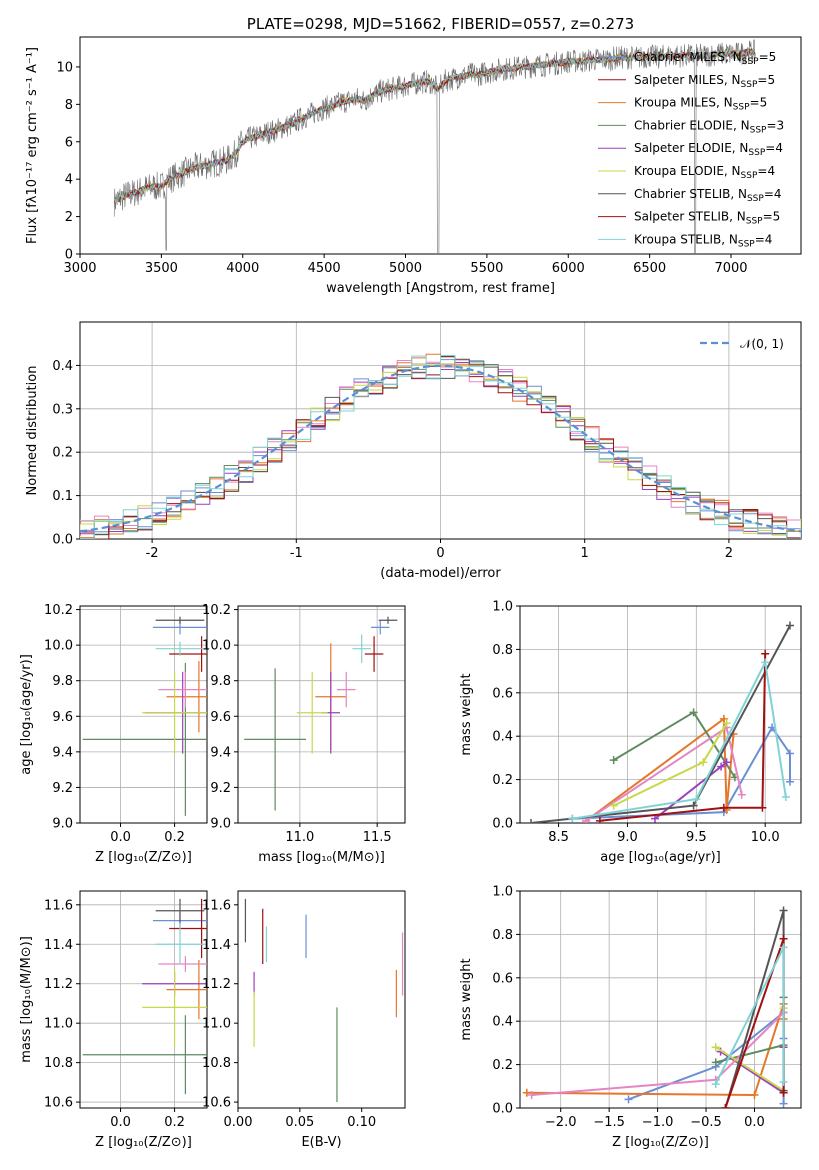 The width and height of the screenshot is (819, 1170). Describe the element at coordinates (321, 857) in the screenshot. I see `age-vs-mass-xlabel: mass [log₁₀(M/M⊙)]` at that location.